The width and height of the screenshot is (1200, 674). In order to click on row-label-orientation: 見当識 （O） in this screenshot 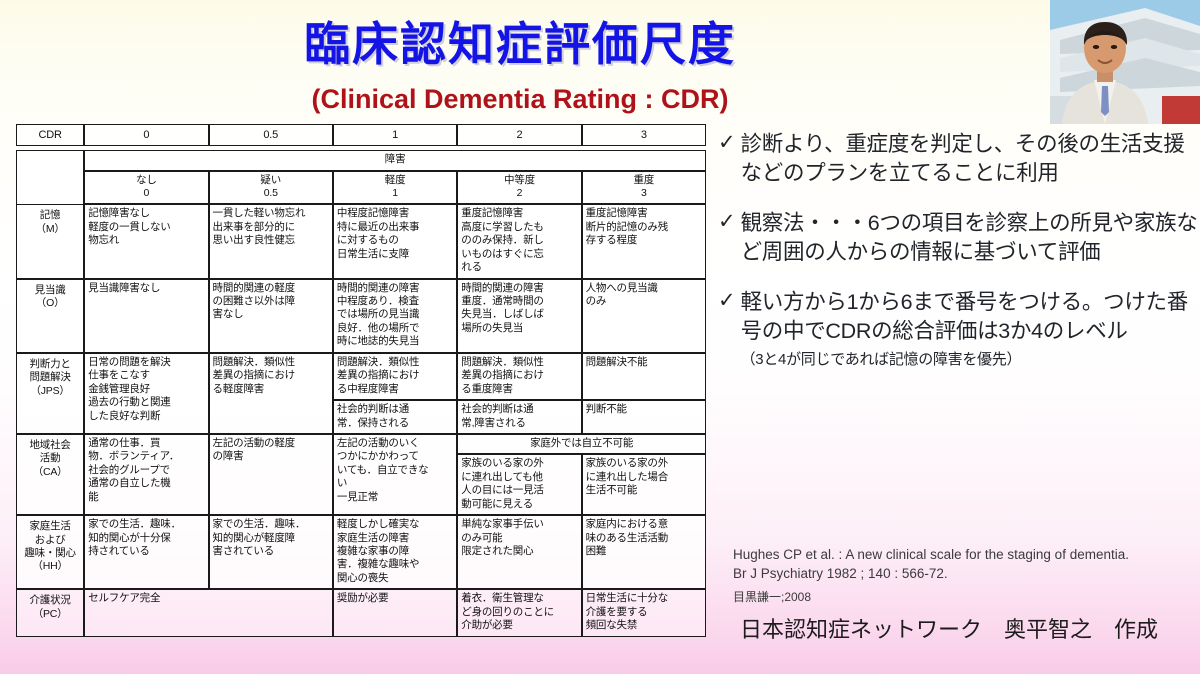, I will do `click(50, 315)`.